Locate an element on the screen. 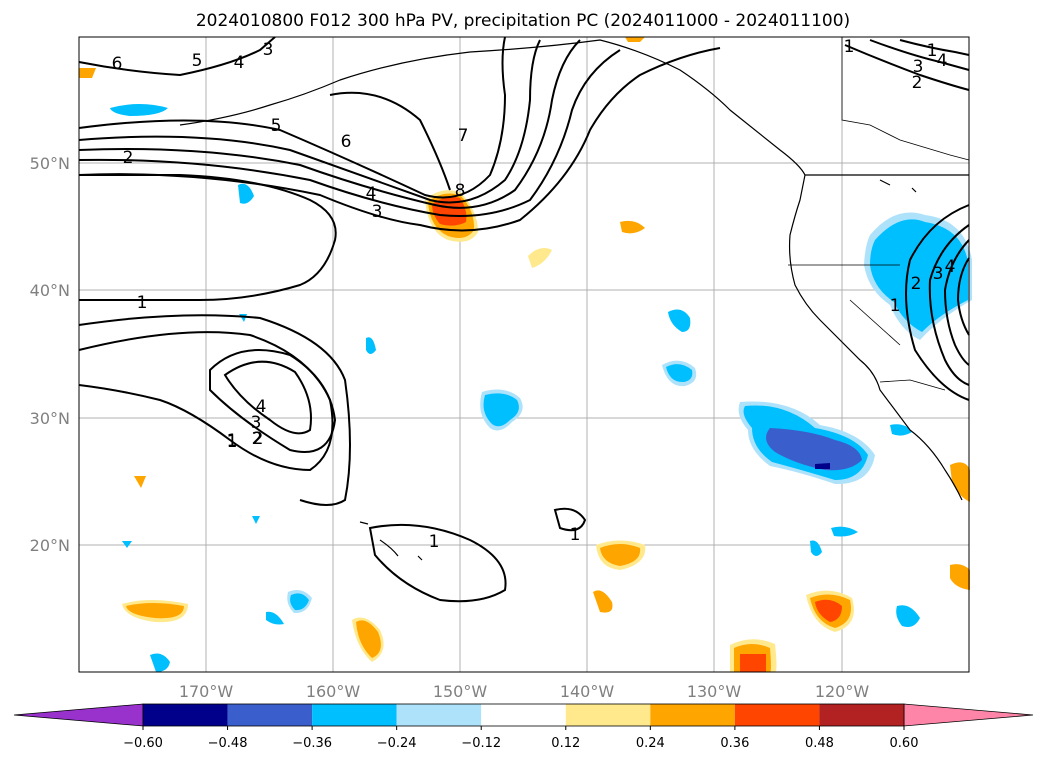 The image size is (1047, 765). colorbar-extend-high is located at coordinates (968, 715).